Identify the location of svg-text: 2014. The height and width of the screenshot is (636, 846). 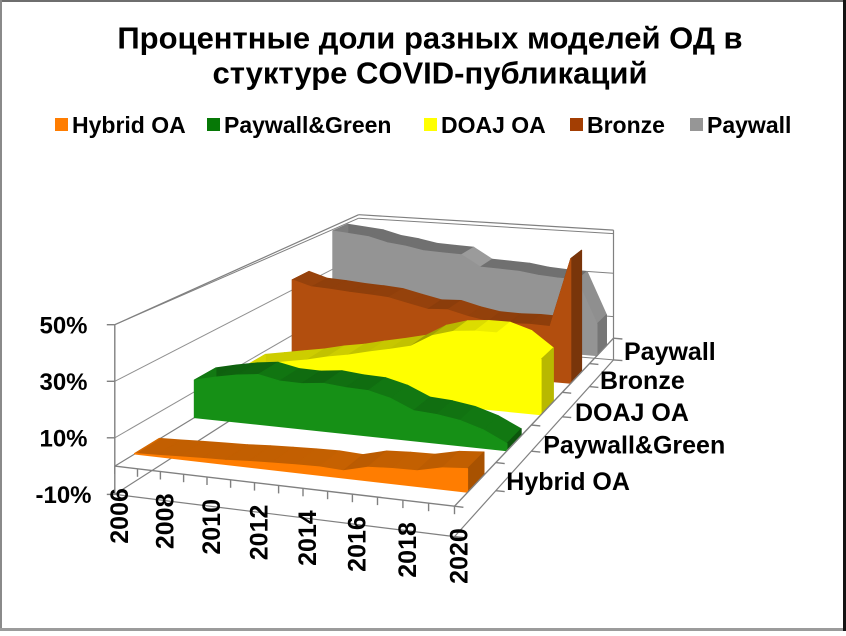
(308, 538).